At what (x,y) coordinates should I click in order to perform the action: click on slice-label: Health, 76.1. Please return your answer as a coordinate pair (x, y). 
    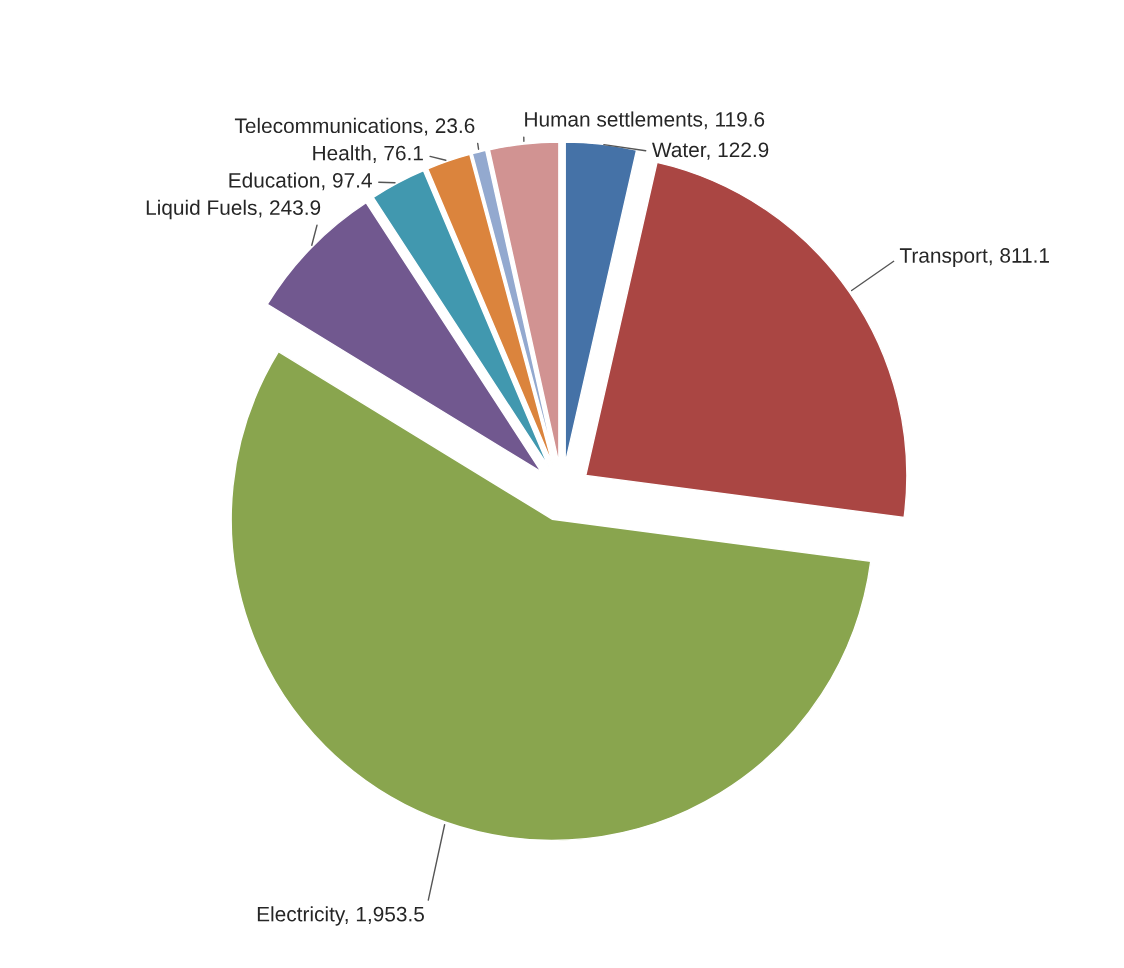
    Looking at the image, I should click on (368, 154).